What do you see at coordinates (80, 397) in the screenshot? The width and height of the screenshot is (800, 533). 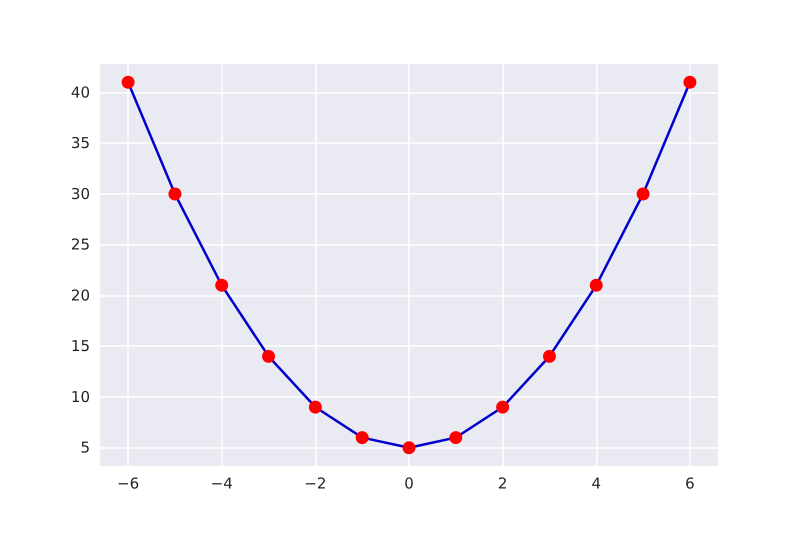 I see `y-tick-label: 10` at bounding box center [80, 397].